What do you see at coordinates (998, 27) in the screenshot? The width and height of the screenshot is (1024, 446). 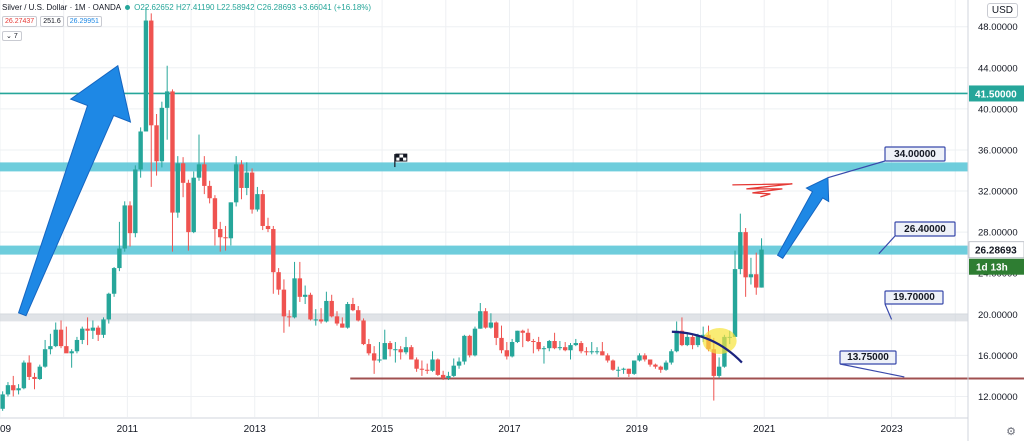 I see `y-tick-label: 48.00000` at bounding box center [998, 27].